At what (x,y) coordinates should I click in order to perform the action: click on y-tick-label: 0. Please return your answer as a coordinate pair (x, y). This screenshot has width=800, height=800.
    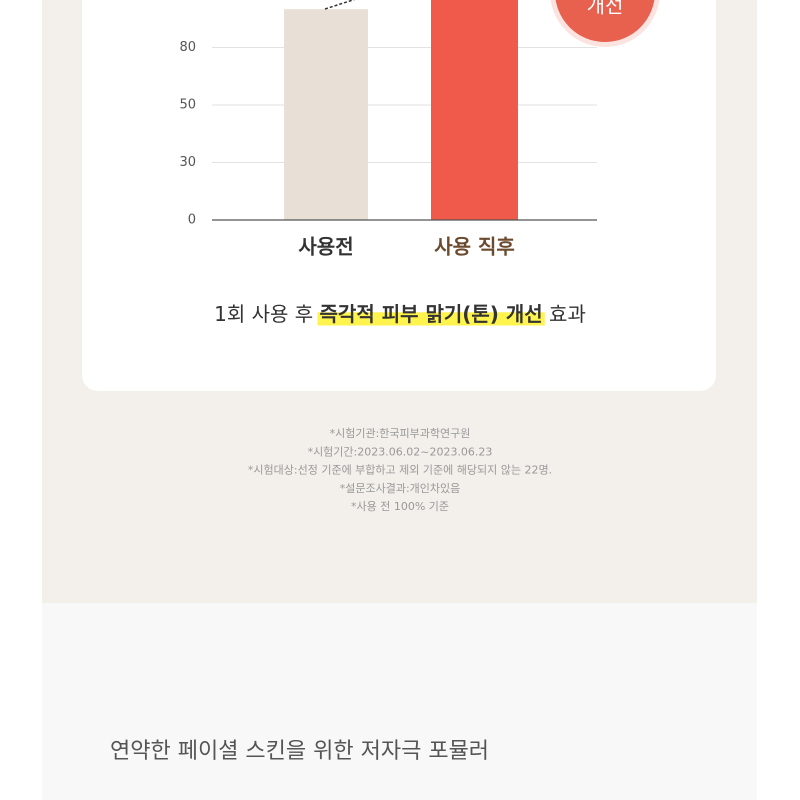
    Looking at the image, I should click on (192, 220).